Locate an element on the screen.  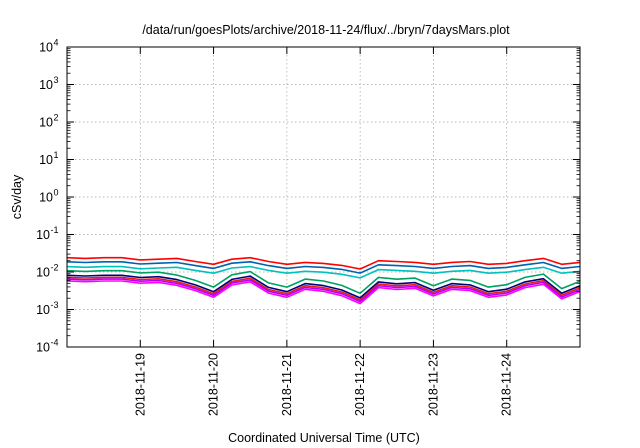
y-tick-label: 10³ is located at coordinates (48, 83).